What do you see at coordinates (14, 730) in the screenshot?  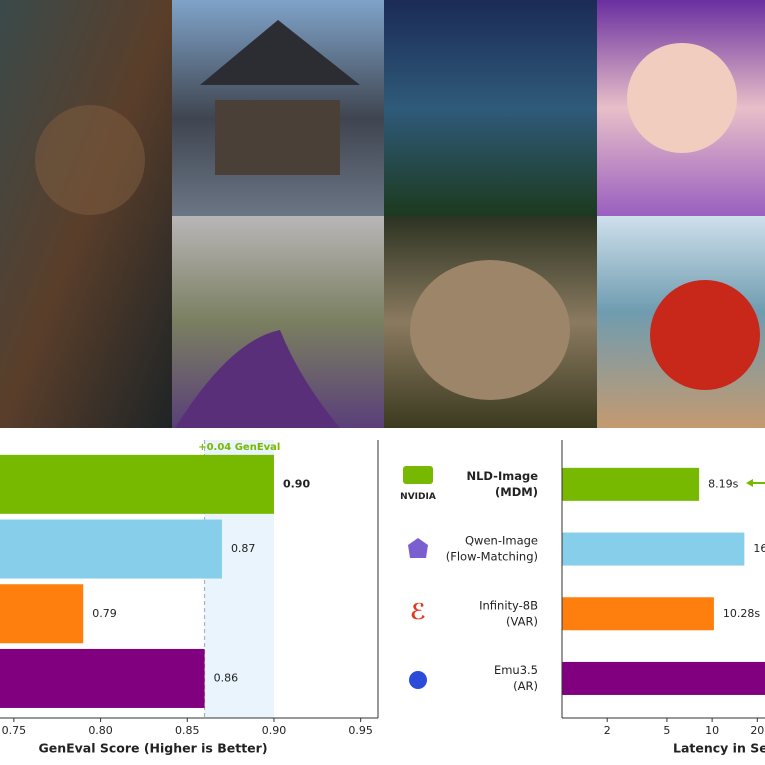 I see `x-tick-label: 0.75` at bounding box center [14, 730].